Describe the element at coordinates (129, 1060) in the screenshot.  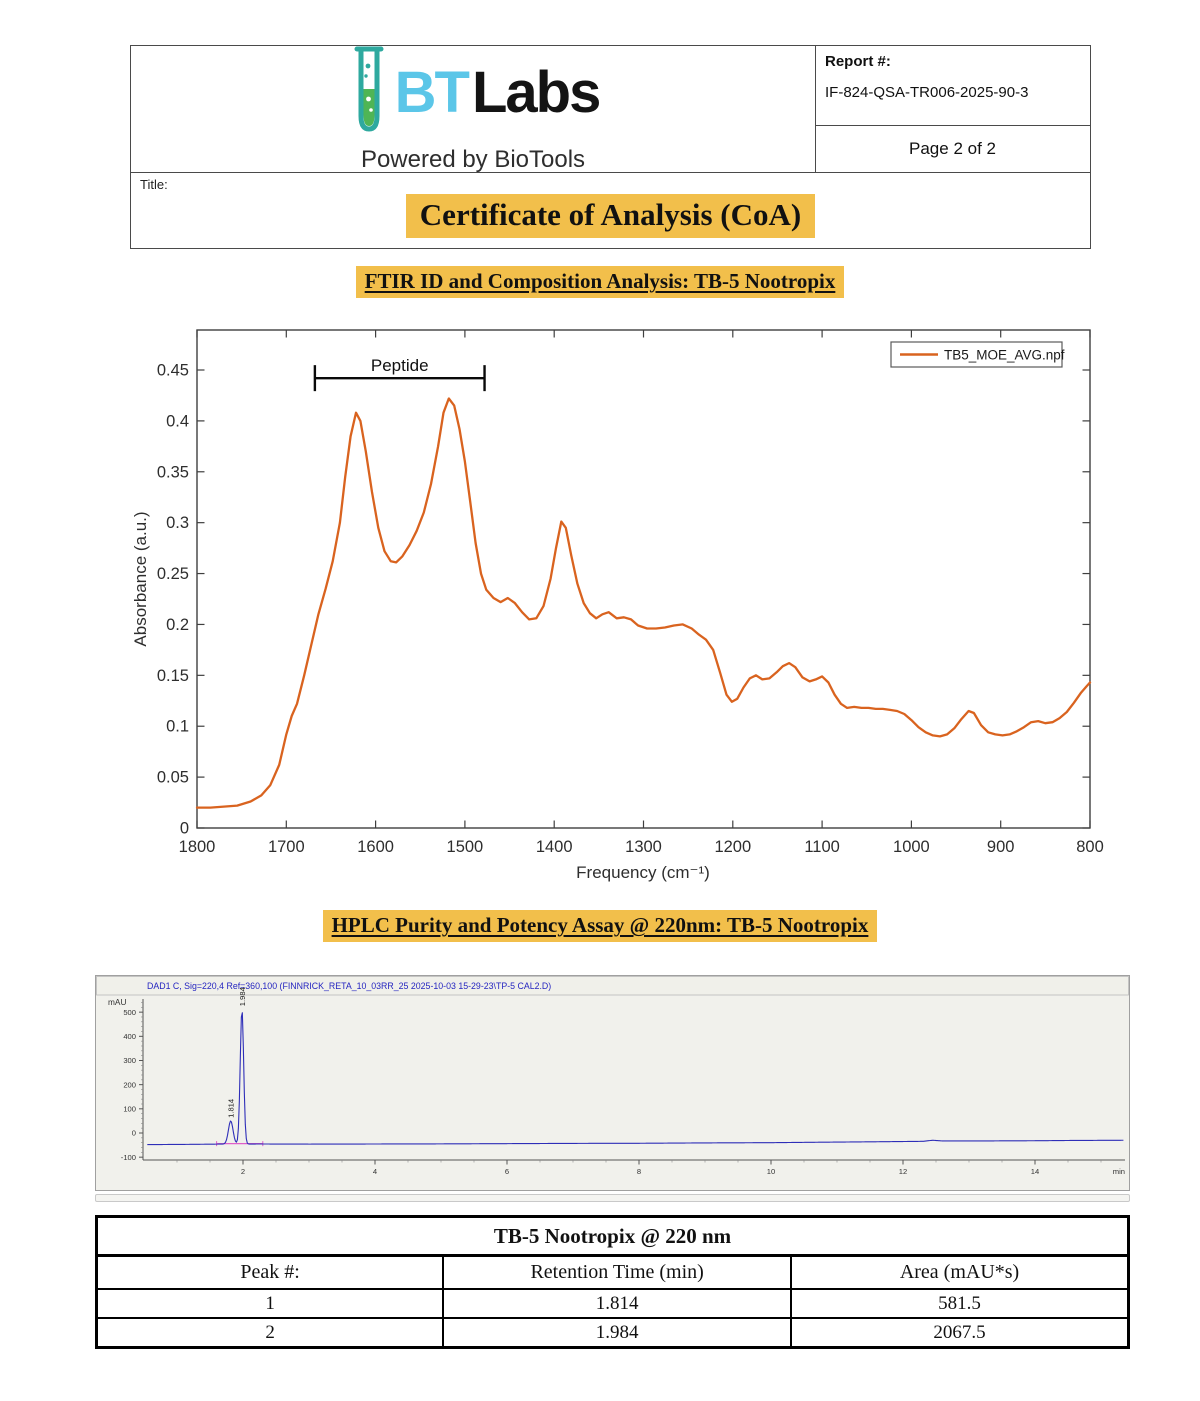
I see `svg-text: 300` at that location.